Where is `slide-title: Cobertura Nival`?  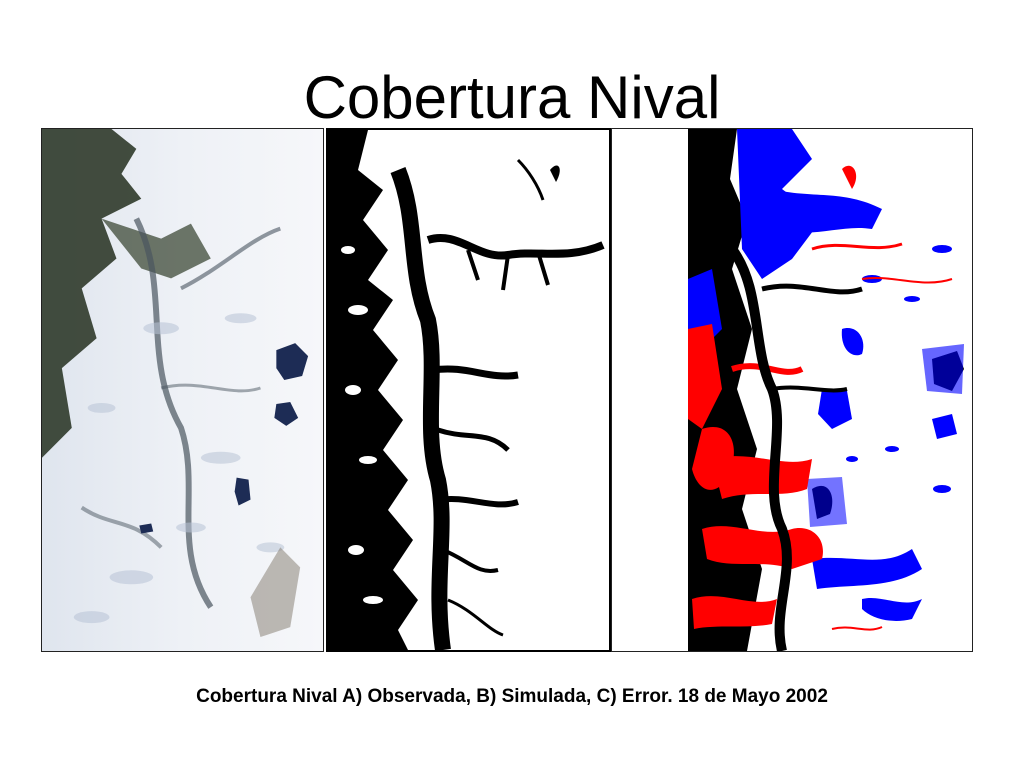
slide-title: Cobertura Nival is located at coordinates (512, 97).